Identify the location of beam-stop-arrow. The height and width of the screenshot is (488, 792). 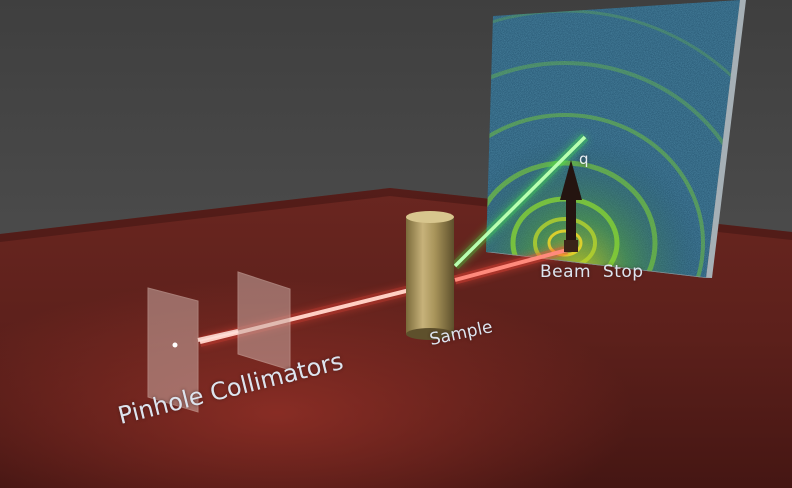
(571, 206).